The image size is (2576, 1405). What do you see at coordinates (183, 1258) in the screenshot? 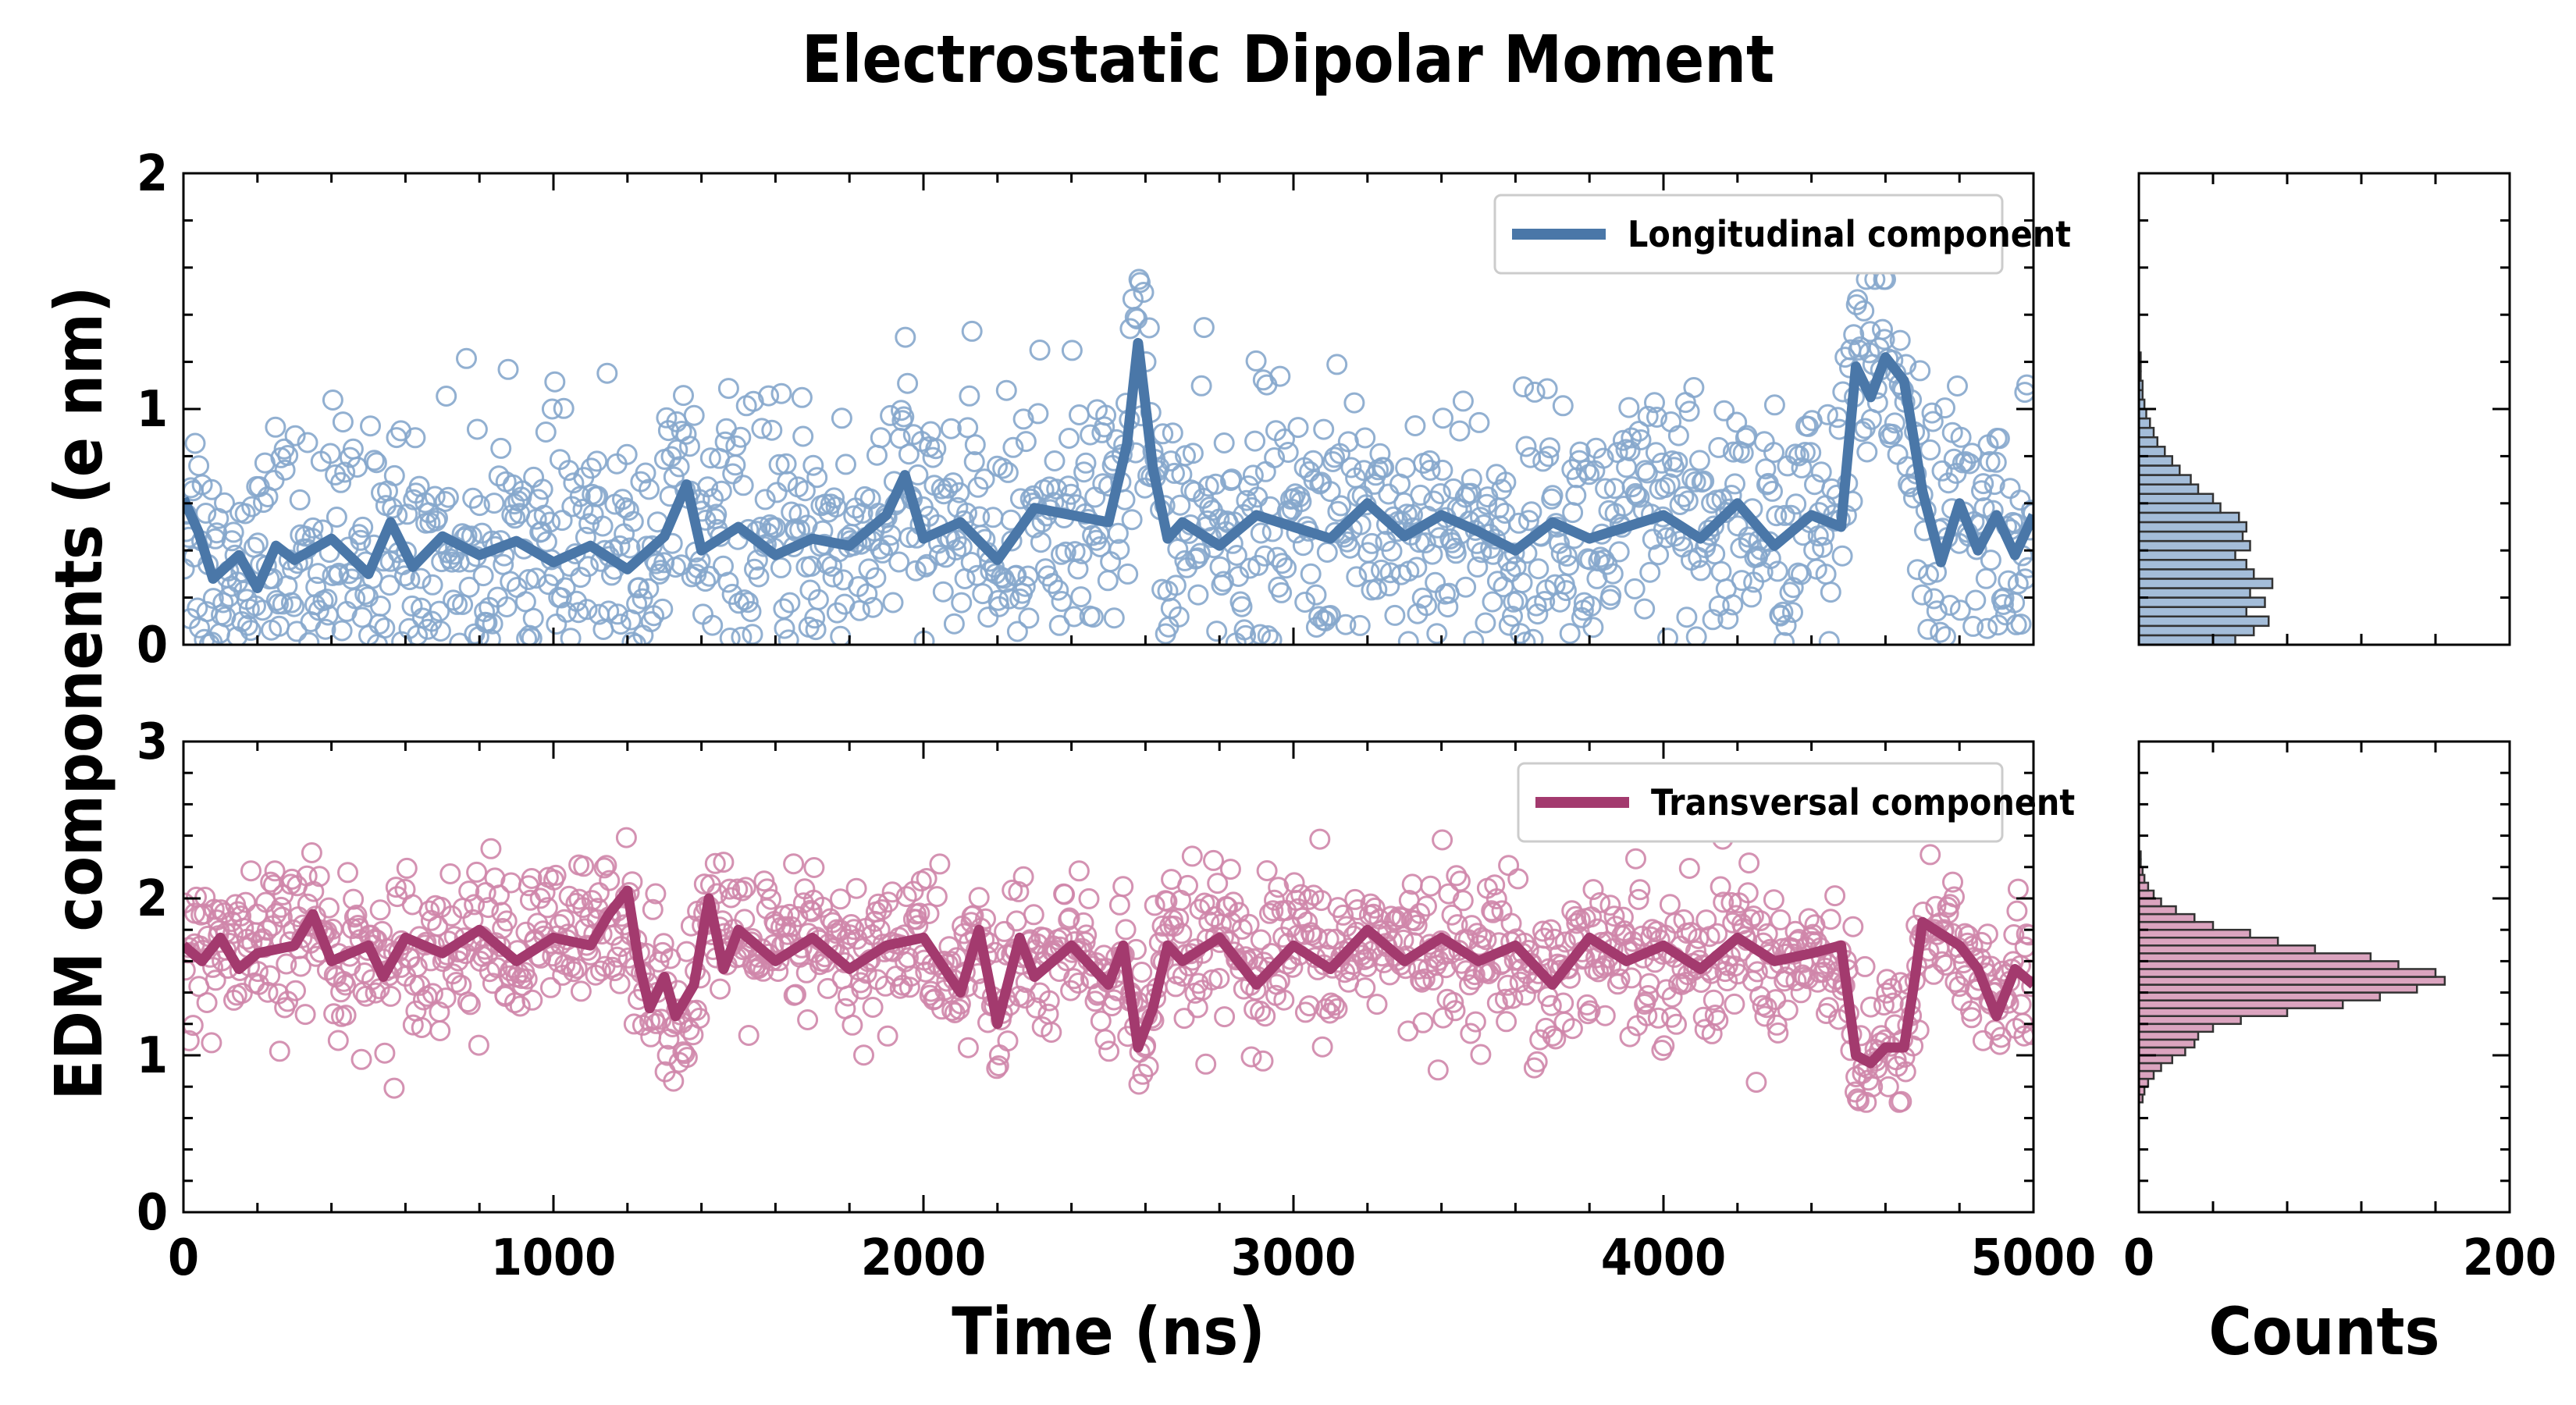
I see `x-tick-label: 0` at bounding box center [183, 1258].